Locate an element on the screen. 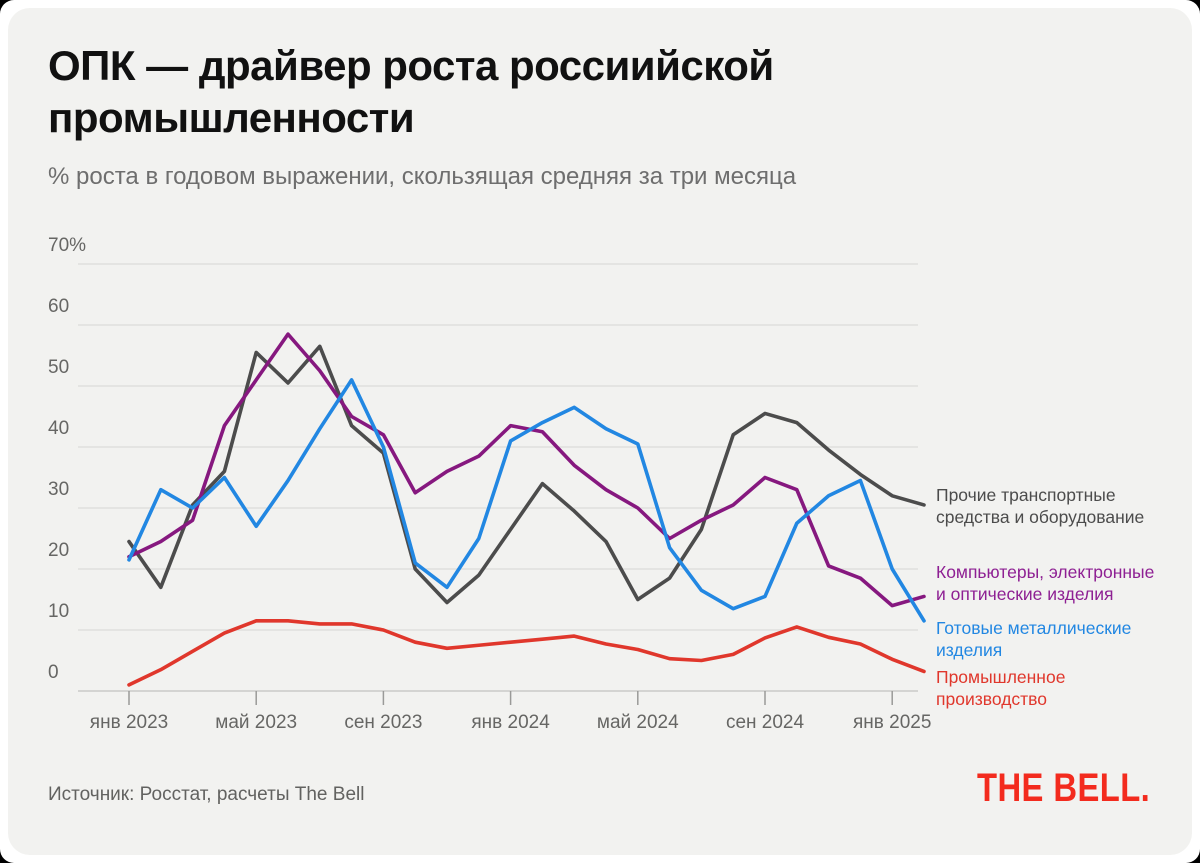 The height and width of the screenshot is (863, 1200). legend-item: Готовые металлические изделия is located at coordinates (1056, 639).